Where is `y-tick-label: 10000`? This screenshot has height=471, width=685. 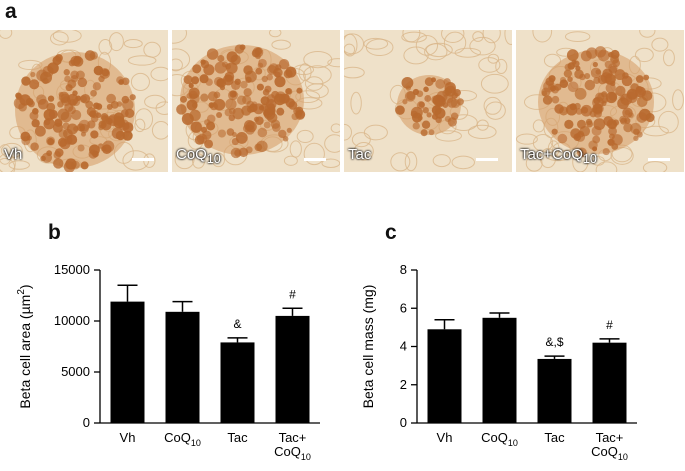 y-tick-label: 10000 is located at coordinates (72, 320).